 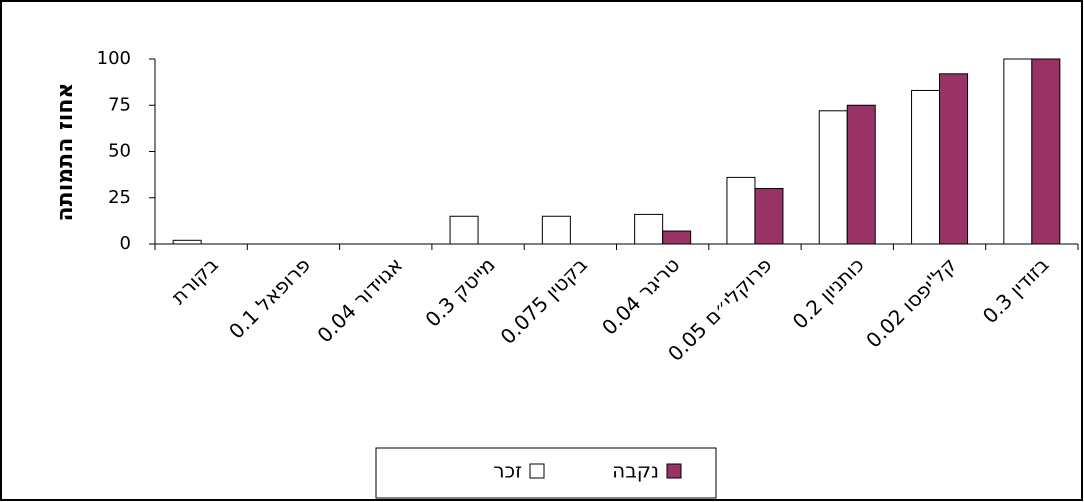 What do you see at coordinates (507, 471) in the screenshot?
I see `legend-label: זכר` at bounding box center [507, 471].